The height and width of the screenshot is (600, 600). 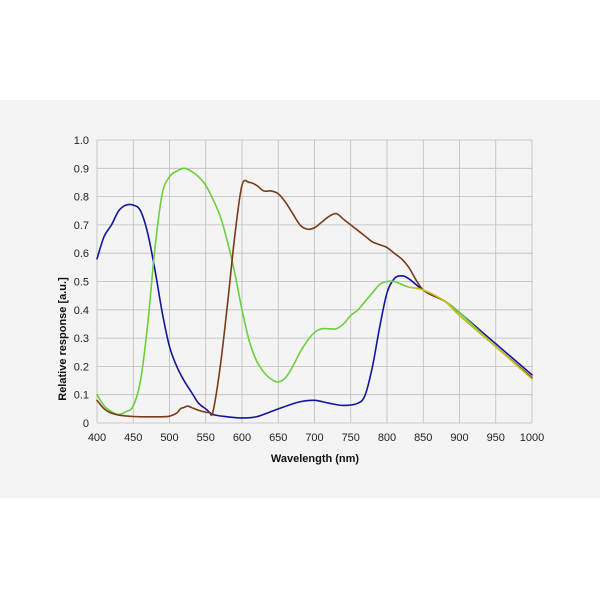 What do you see at coordinates (169, 438) in the screenshot?
I see `x-tick-label: 500` at bounding box center [169, 438].